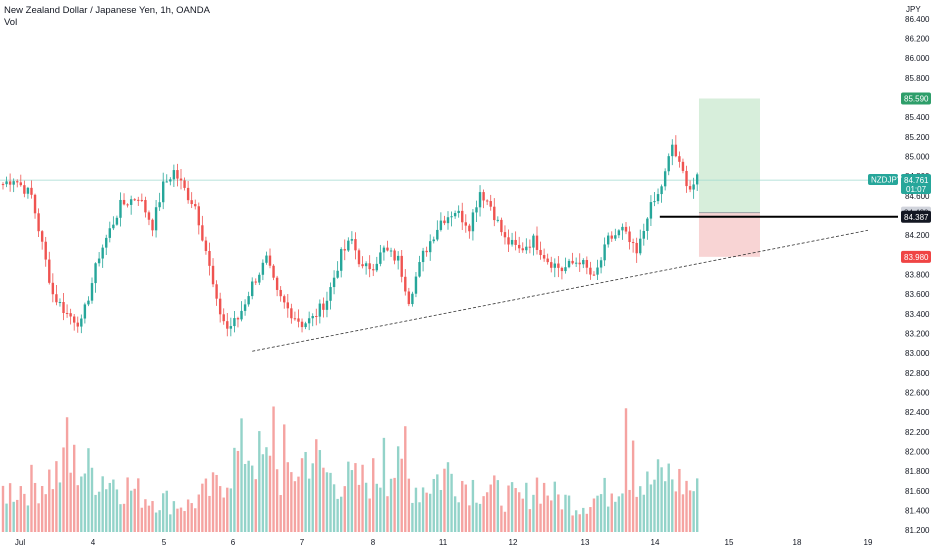 The image size is (932, 550). What do you see at coordinates (917, 196) in the screenshot?
I see `y-tick-label: 84.600` at bounding box center [917, 196].